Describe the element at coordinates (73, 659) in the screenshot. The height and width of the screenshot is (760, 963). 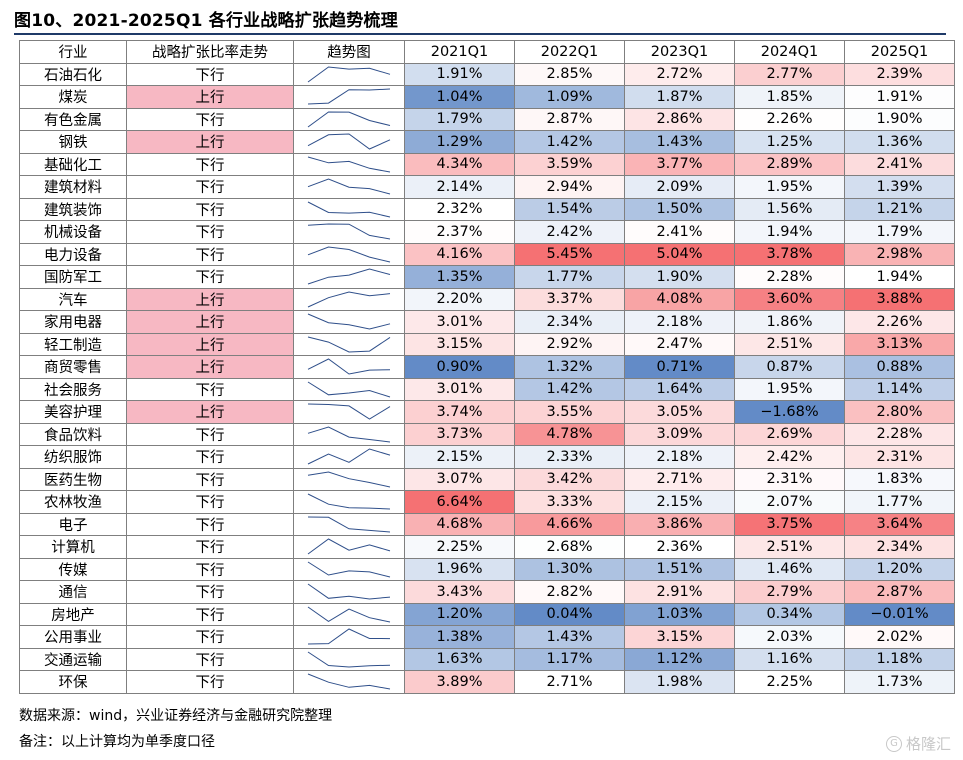
I see `industry-cell: 交通运输` at that location.